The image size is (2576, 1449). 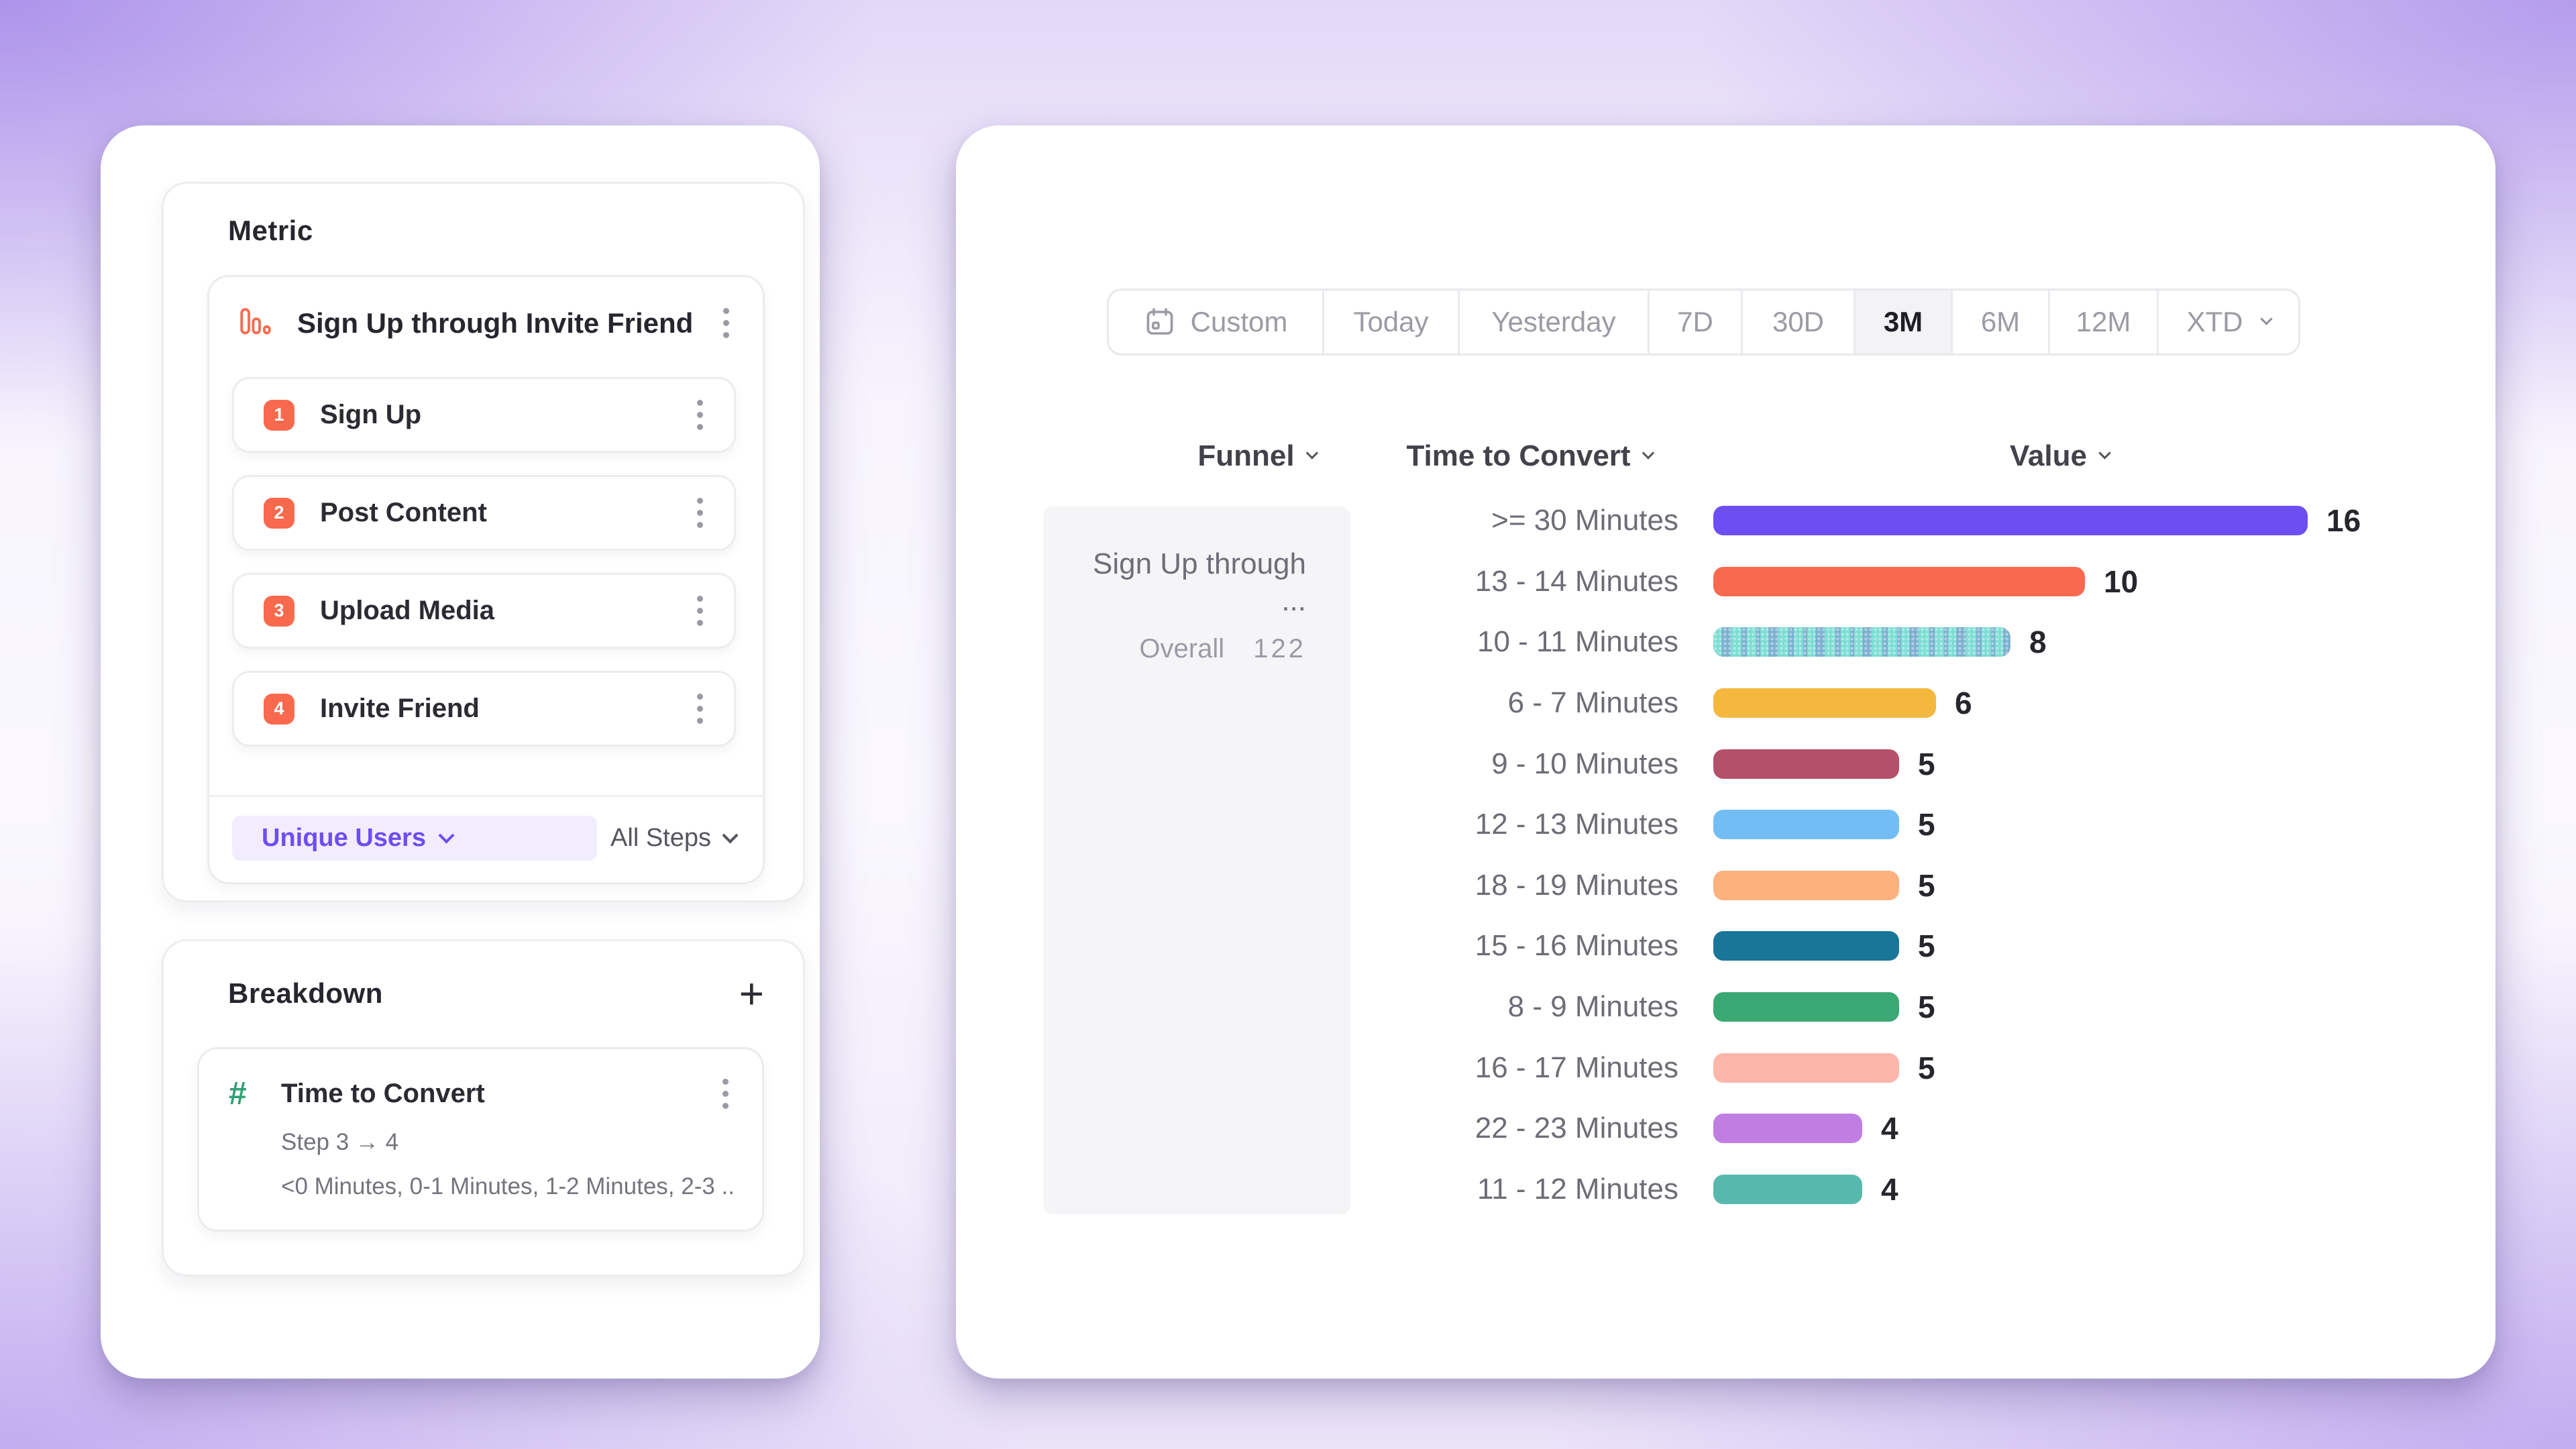 I want to click on date-range-label: 7D, so click(x=1695, y=321).